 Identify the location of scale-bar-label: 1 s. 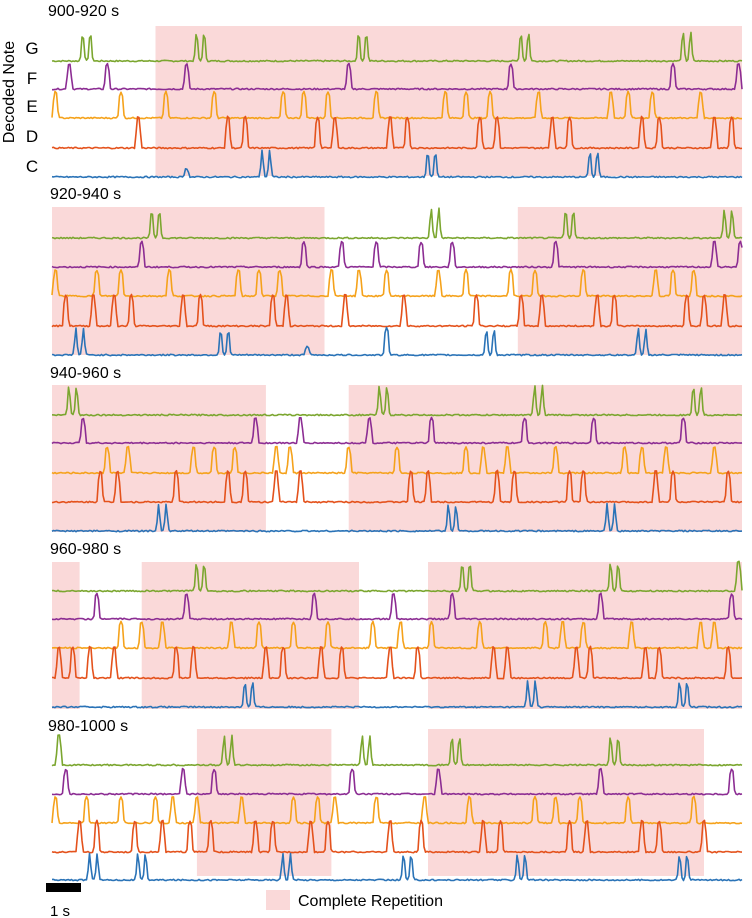
(60, 910).